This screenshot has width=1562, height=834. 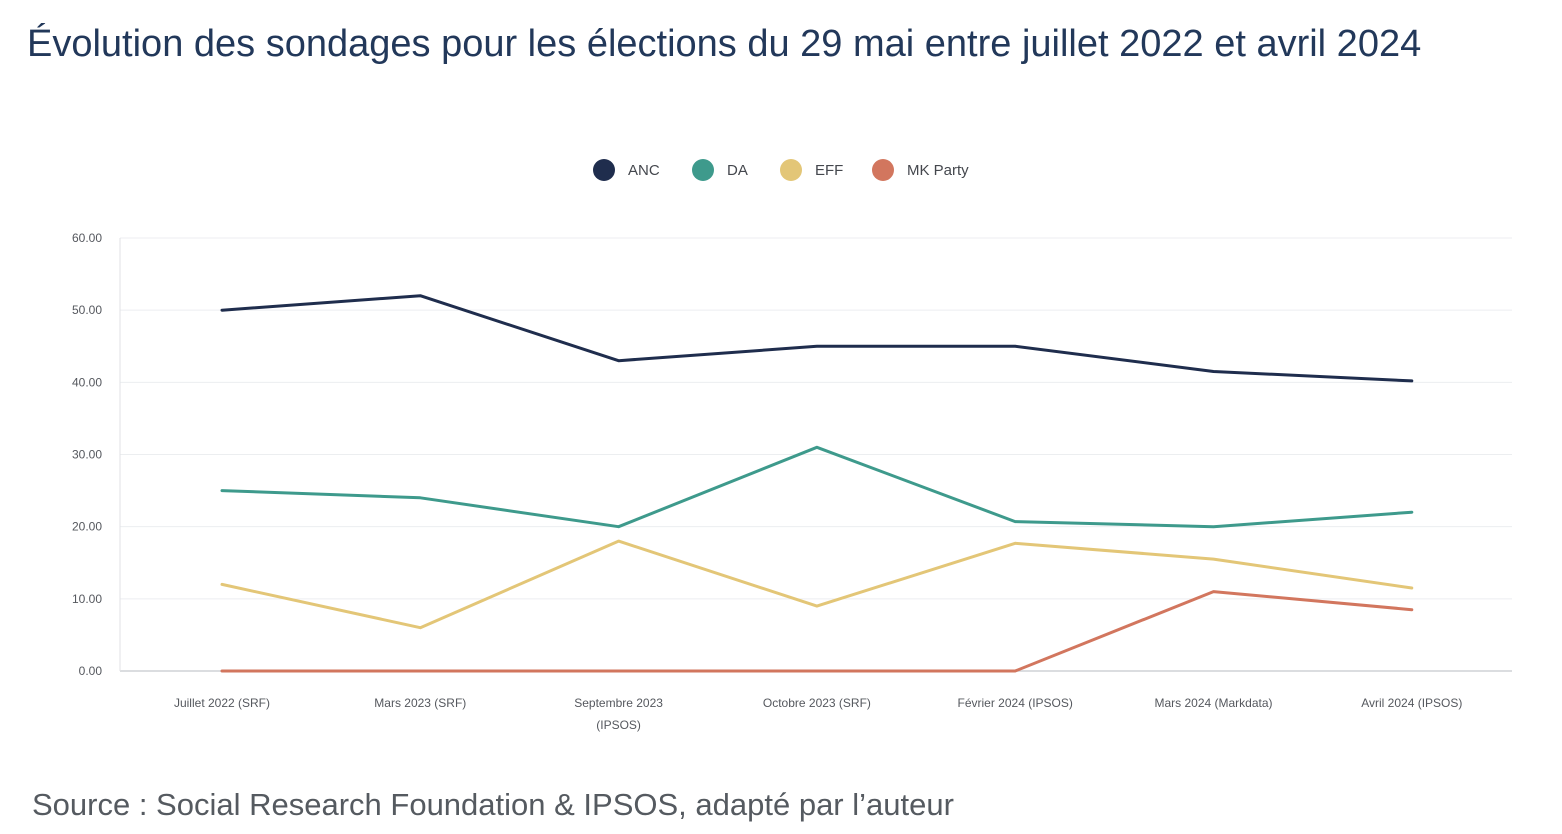 I want to click on y-tick-label: 20.00, so click(x=87, y=527).